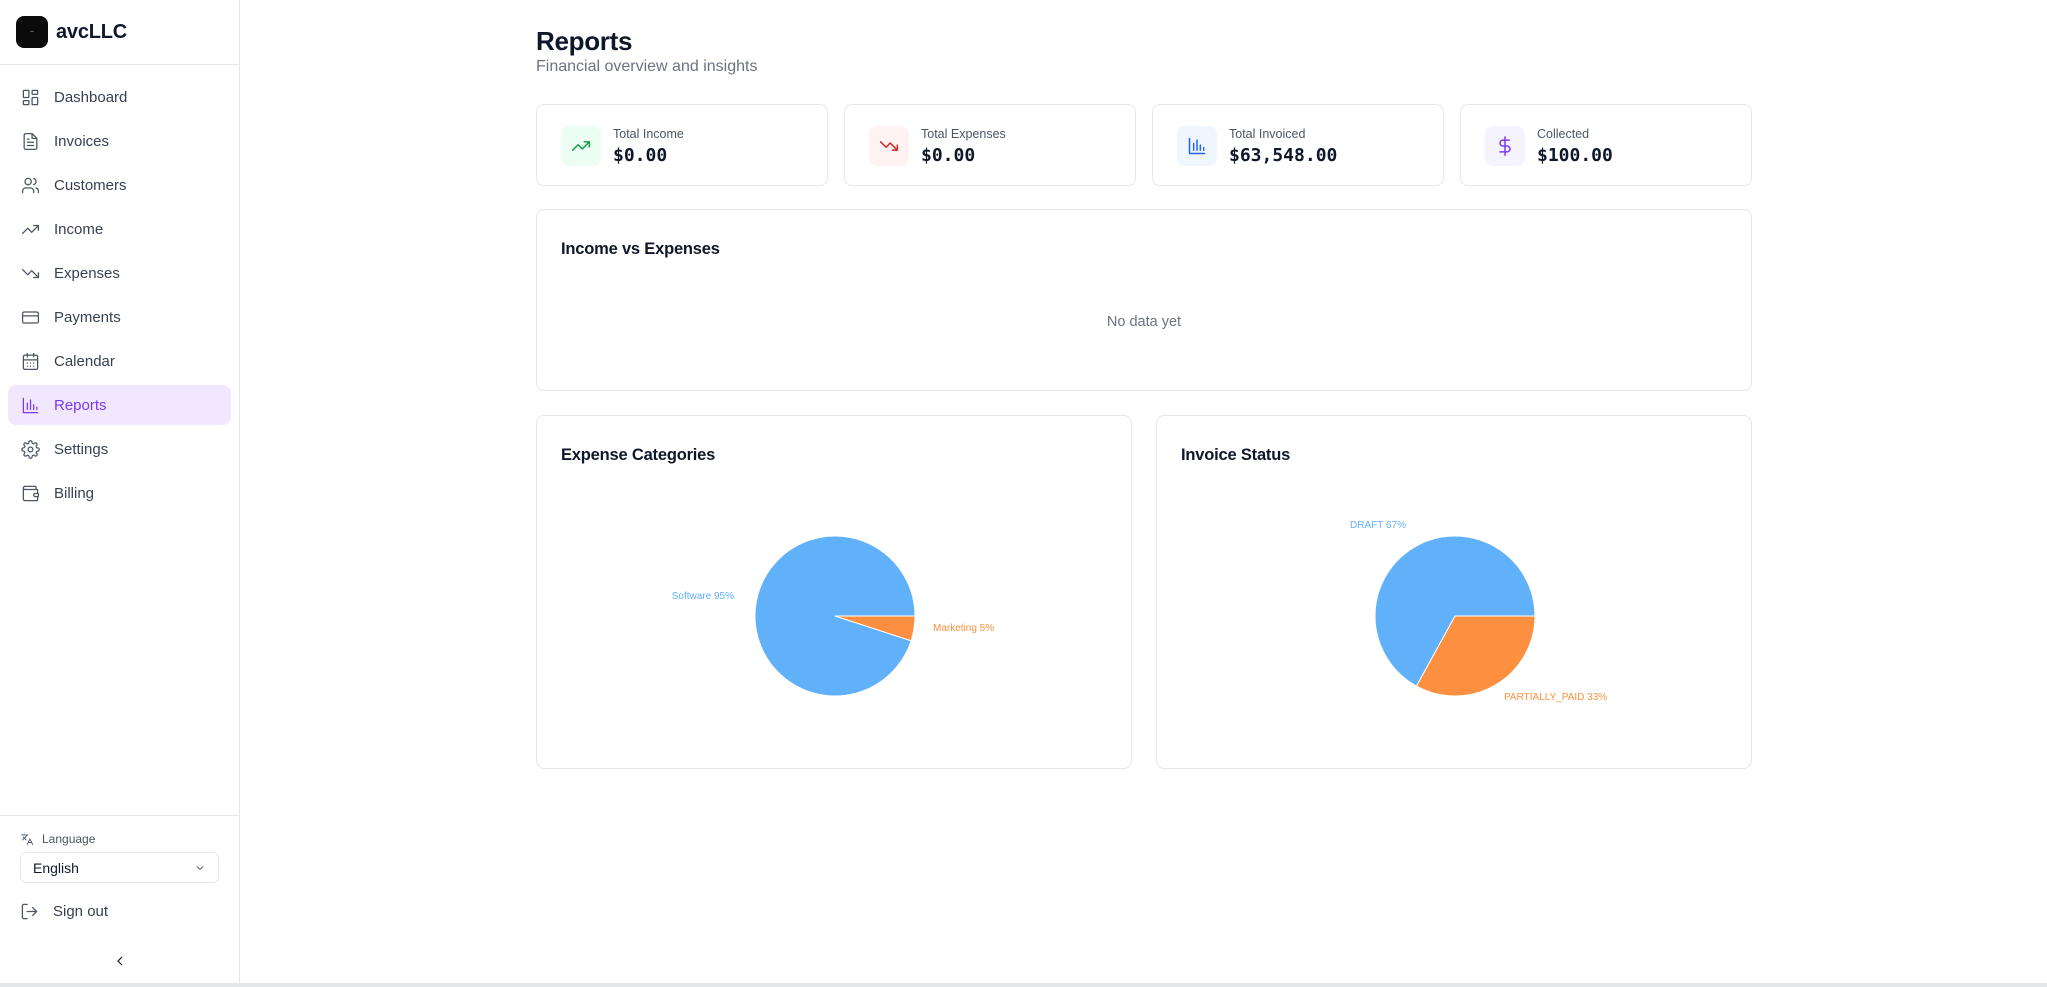 The image size is (2047, 987). Describe the element at coordinates (27, 839) in the screenshot. I see `translate-icon` at that location.